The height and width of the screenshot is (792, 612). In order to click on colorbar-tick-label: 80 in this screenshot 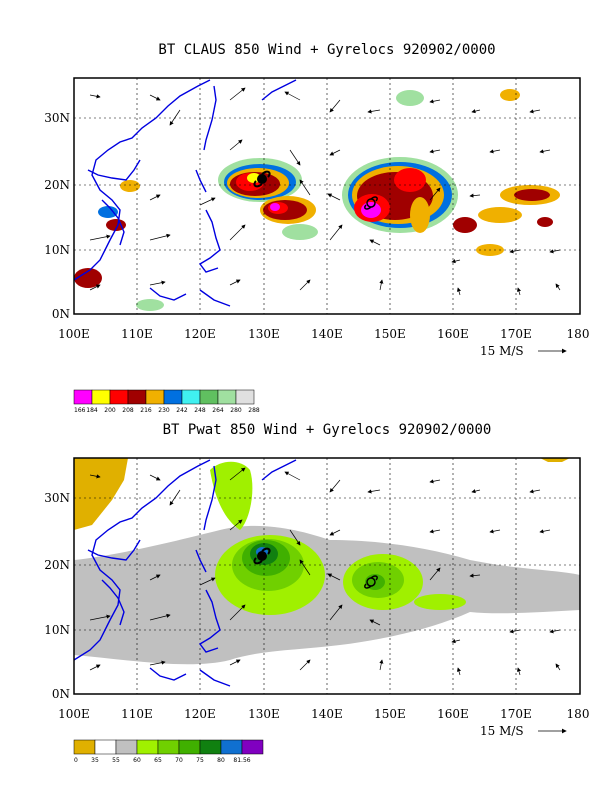, I will do `click(221, 760)`.